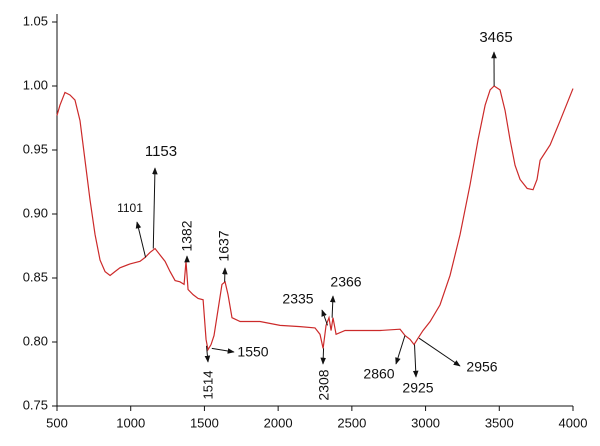 Image resolution: width=600 pixels, height=446 pixels. Describe the element at coordinates (130, 208) in the screenshot. I see `annotation-label: 1101` at that location.